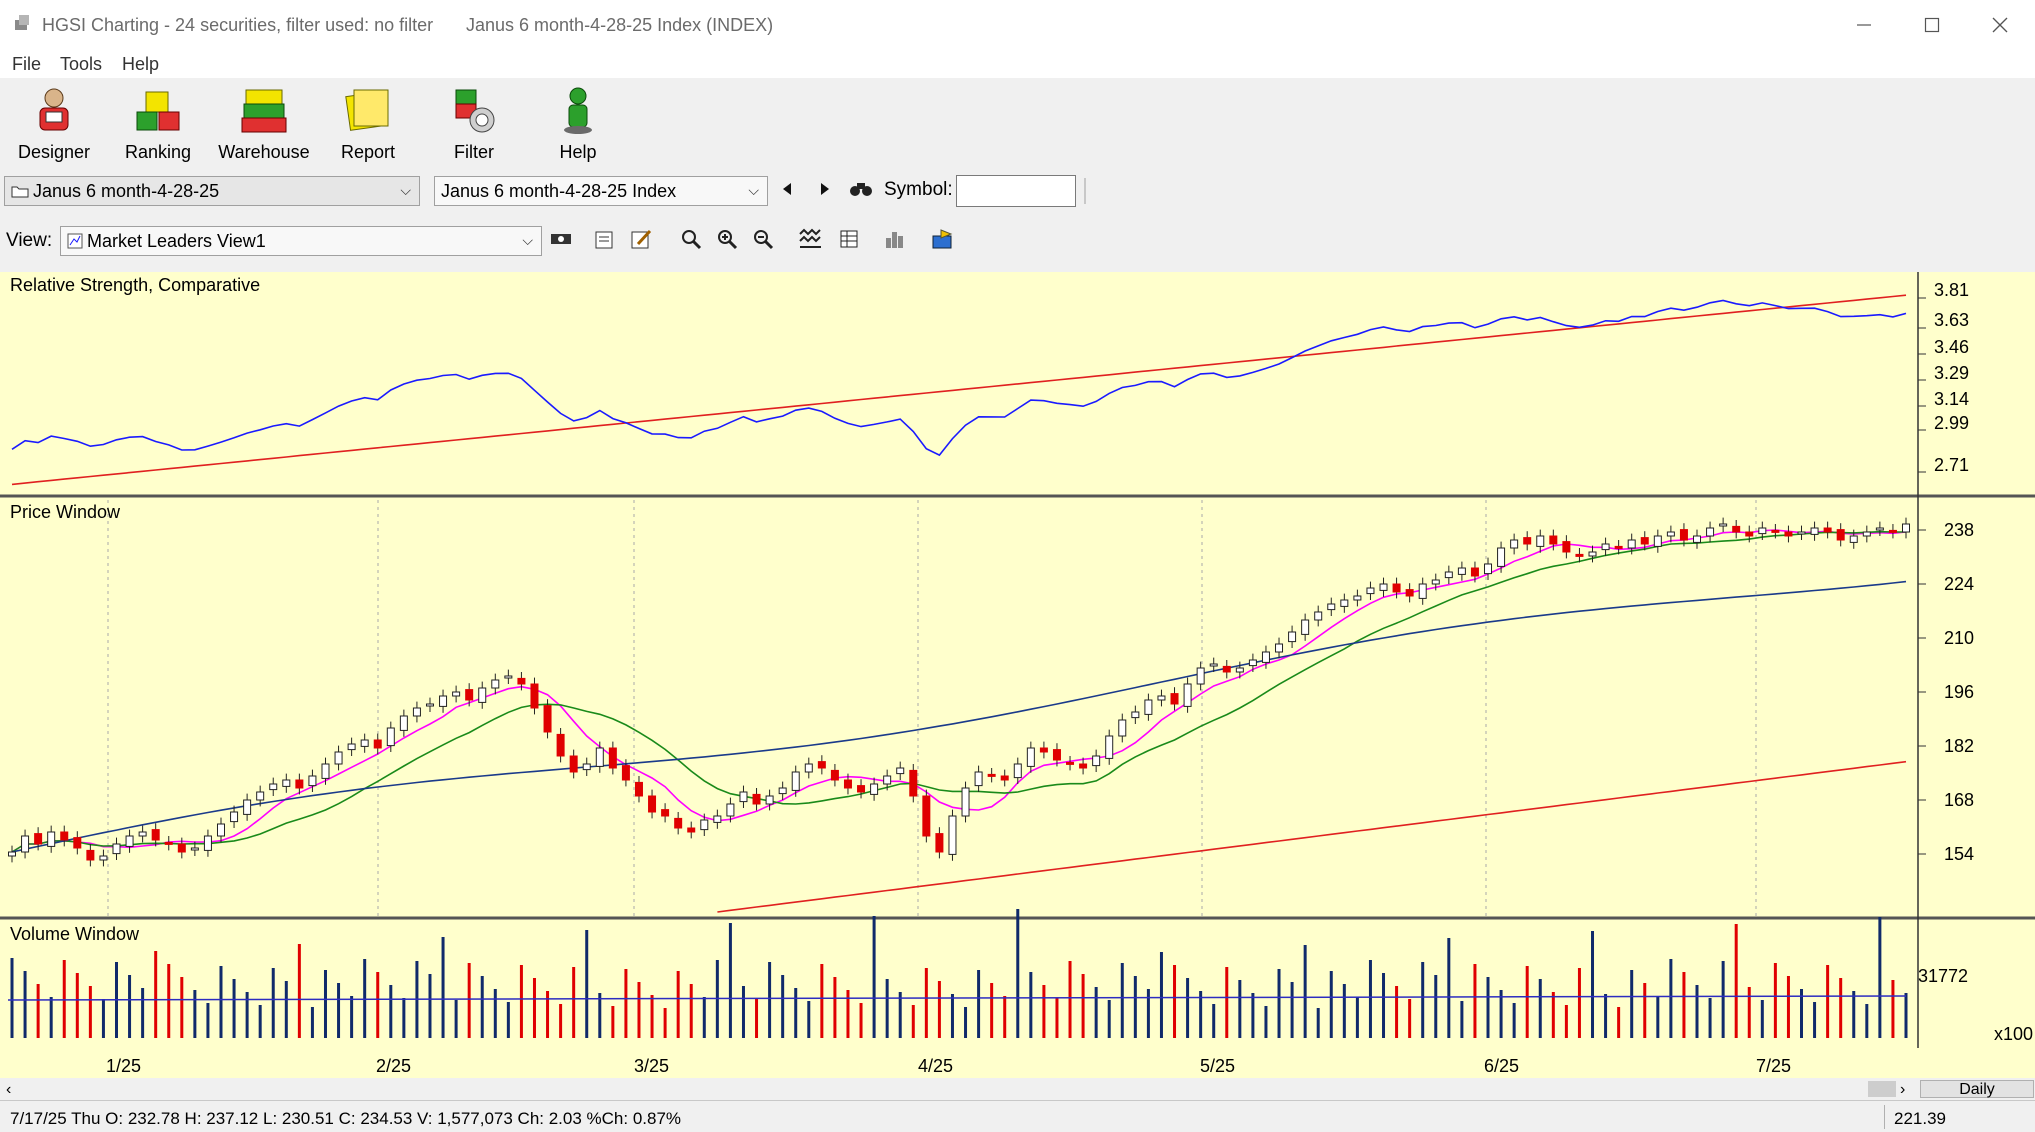 The image size is (2035, 1132). I want to click on rs-tick-label: 3.29, so click(1952, 373).